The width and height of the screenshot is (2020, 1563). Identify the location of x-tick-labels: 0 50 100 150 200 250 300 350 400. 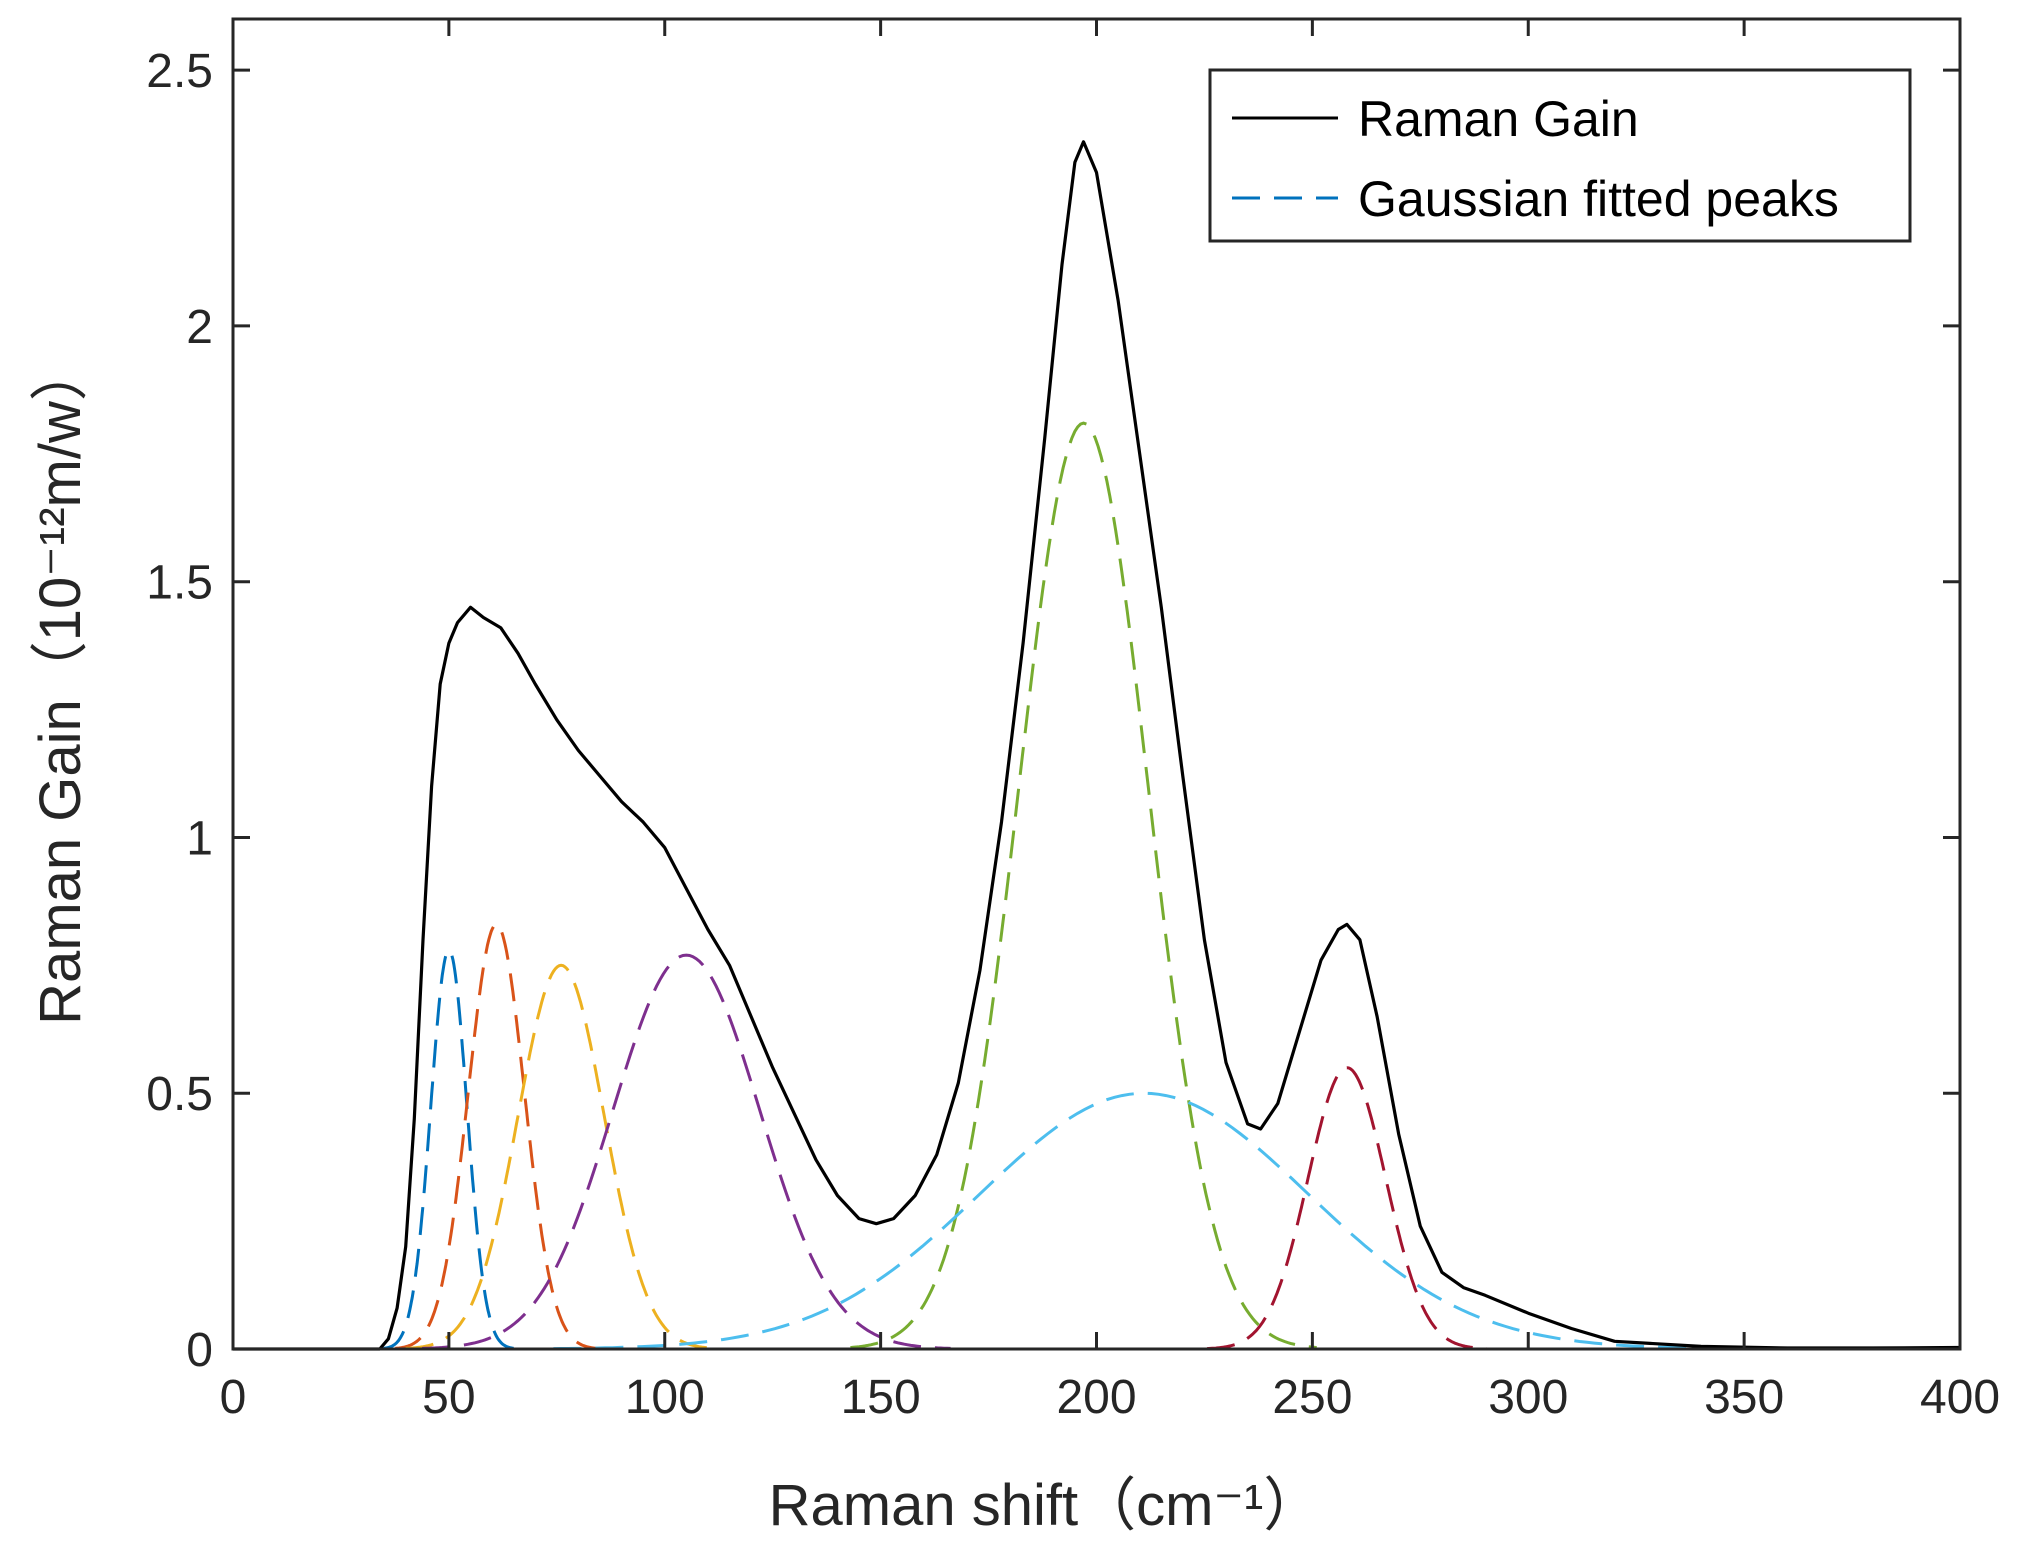
(1110, 1397).